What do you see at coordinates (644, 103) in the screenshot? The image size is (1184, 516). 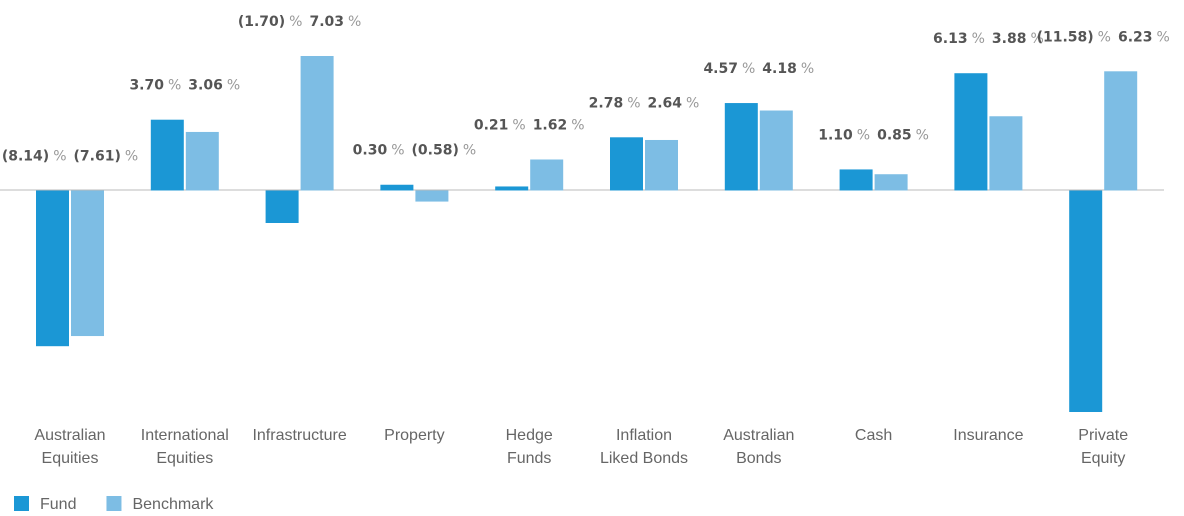 I see `value-label: 2.78% 2.64%` at bounding box center [644, 103].